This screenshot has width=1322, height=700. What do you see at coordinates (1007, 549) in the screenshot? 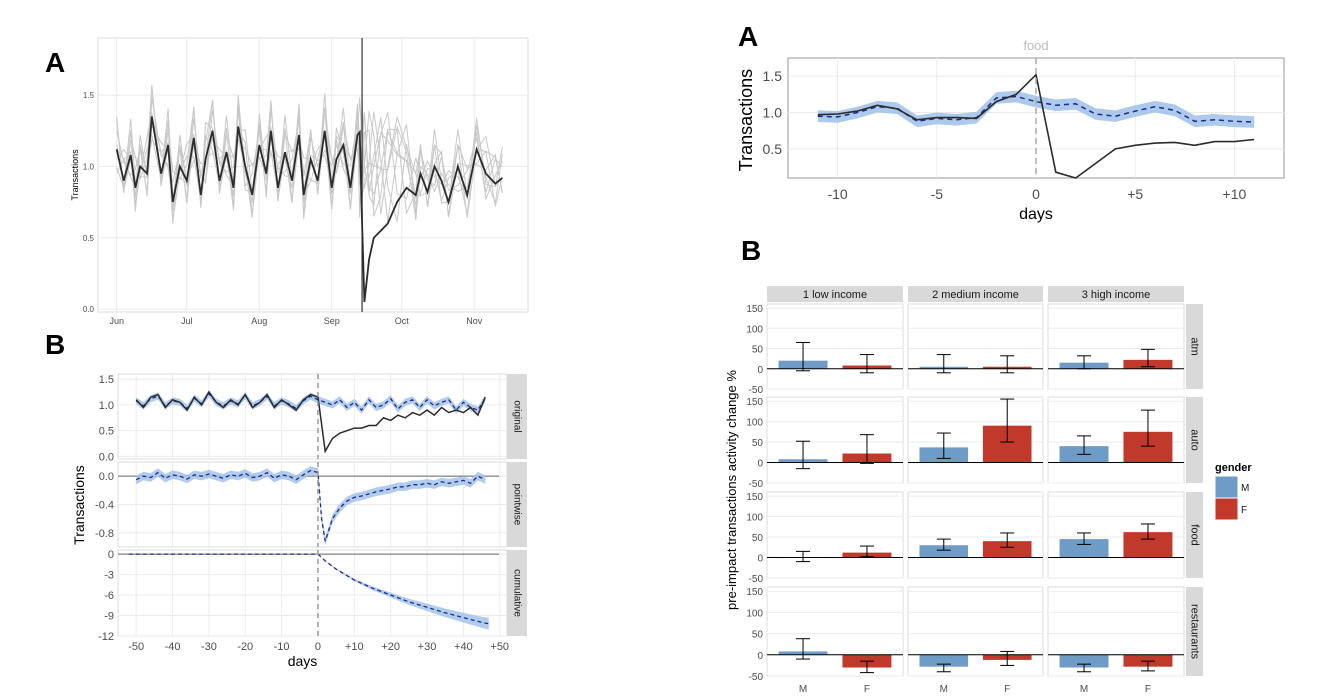
I see `bar-f` at bounding box center [1007, 549].